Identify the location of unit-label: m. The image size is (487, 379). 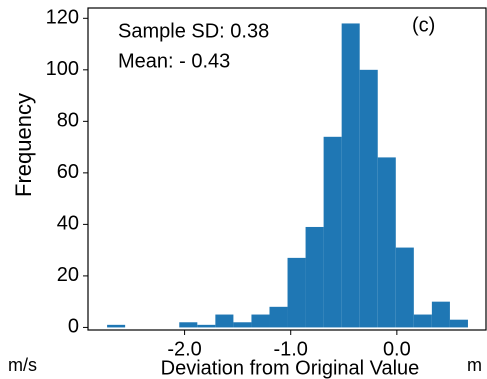
(474, 365).